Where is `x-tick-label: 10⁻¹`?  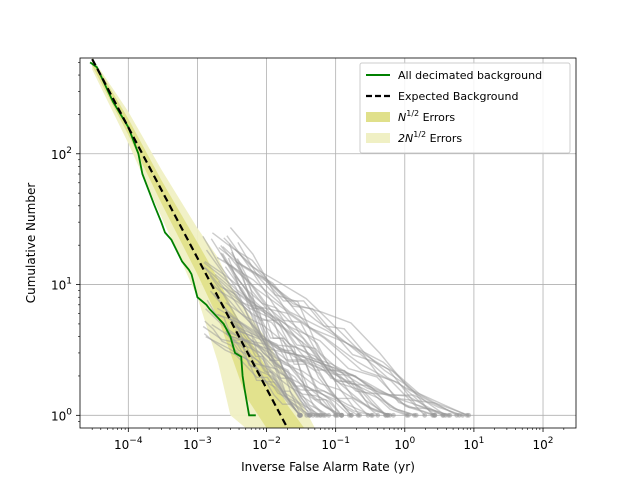 x-tick-label: 10⁻¹ is located at coordinates (335, 444).